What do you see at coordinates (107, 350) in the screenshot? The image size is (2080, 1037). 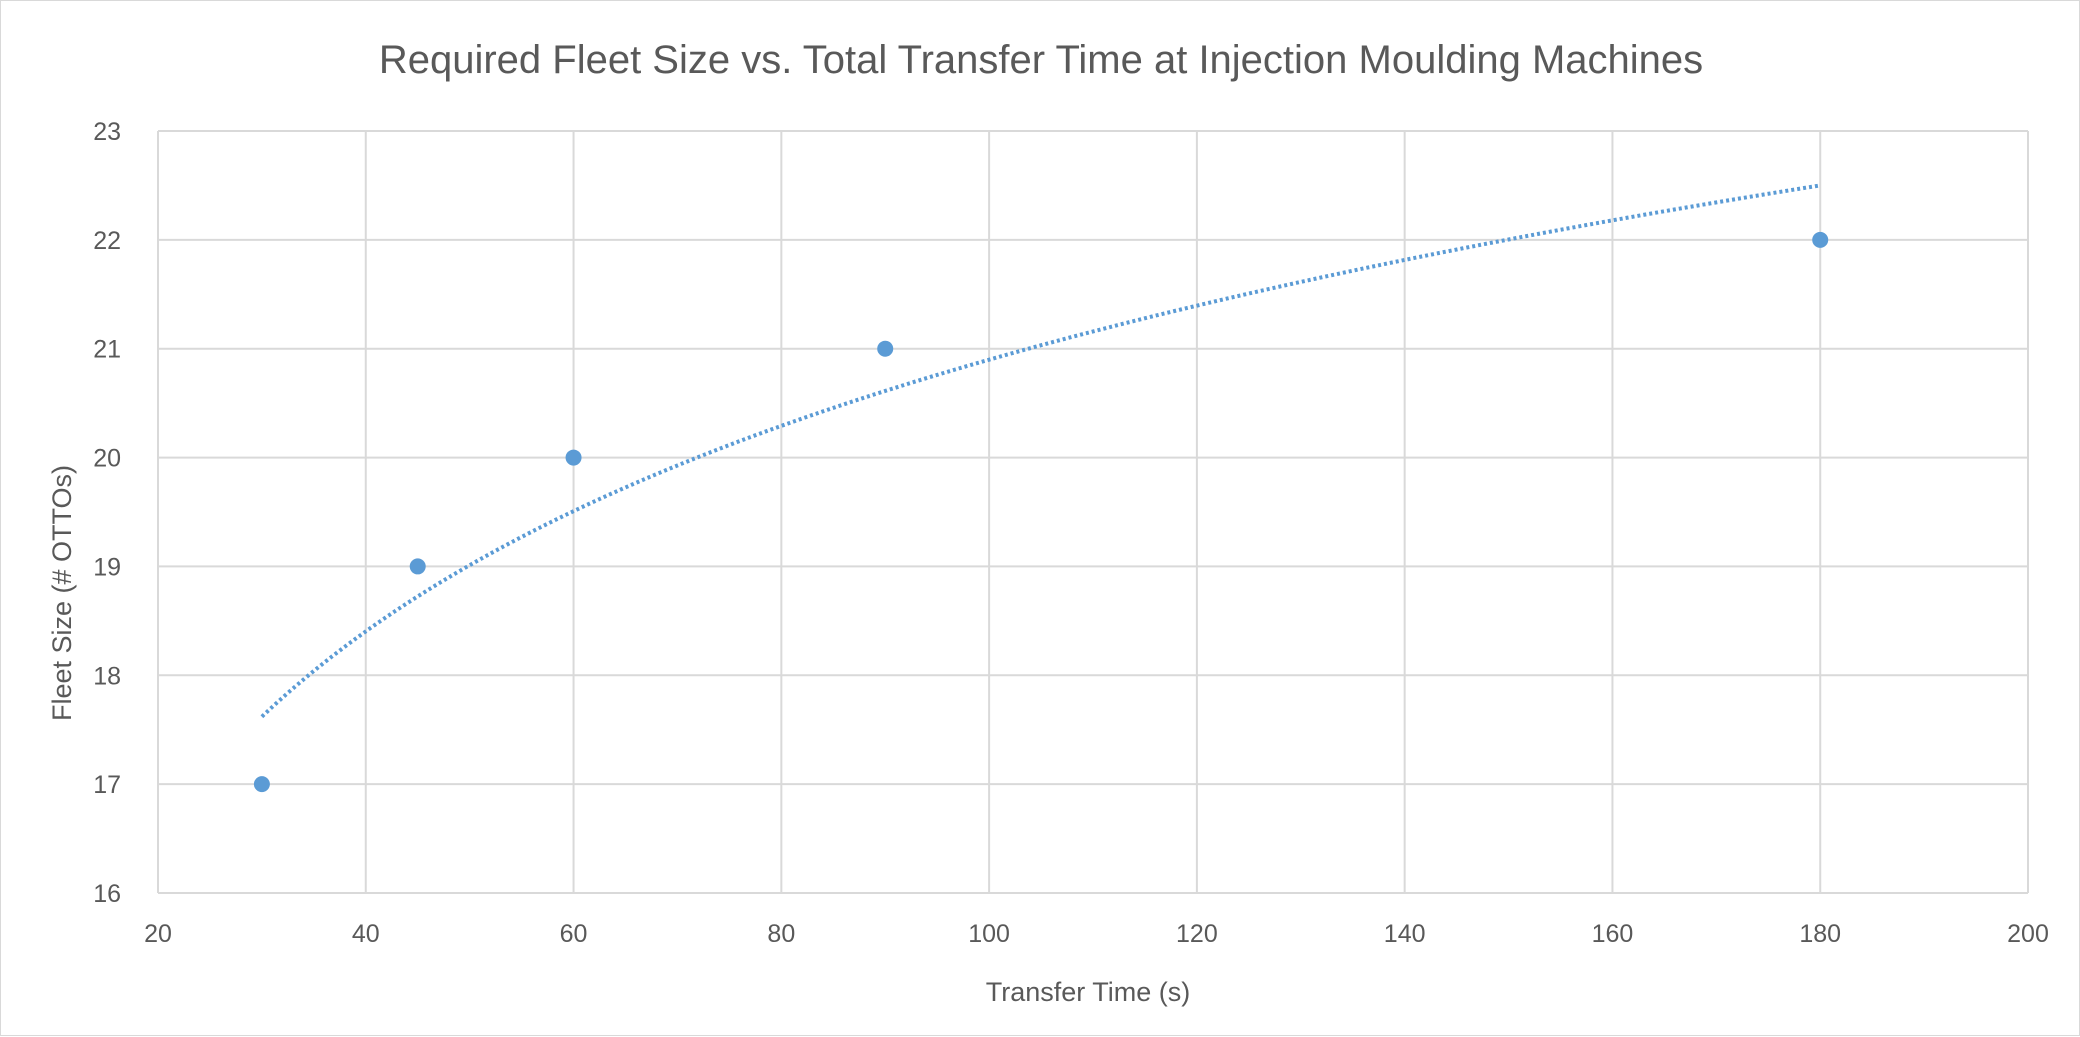 I see `y-tick-label: 21` at bounding box center [107, 350].